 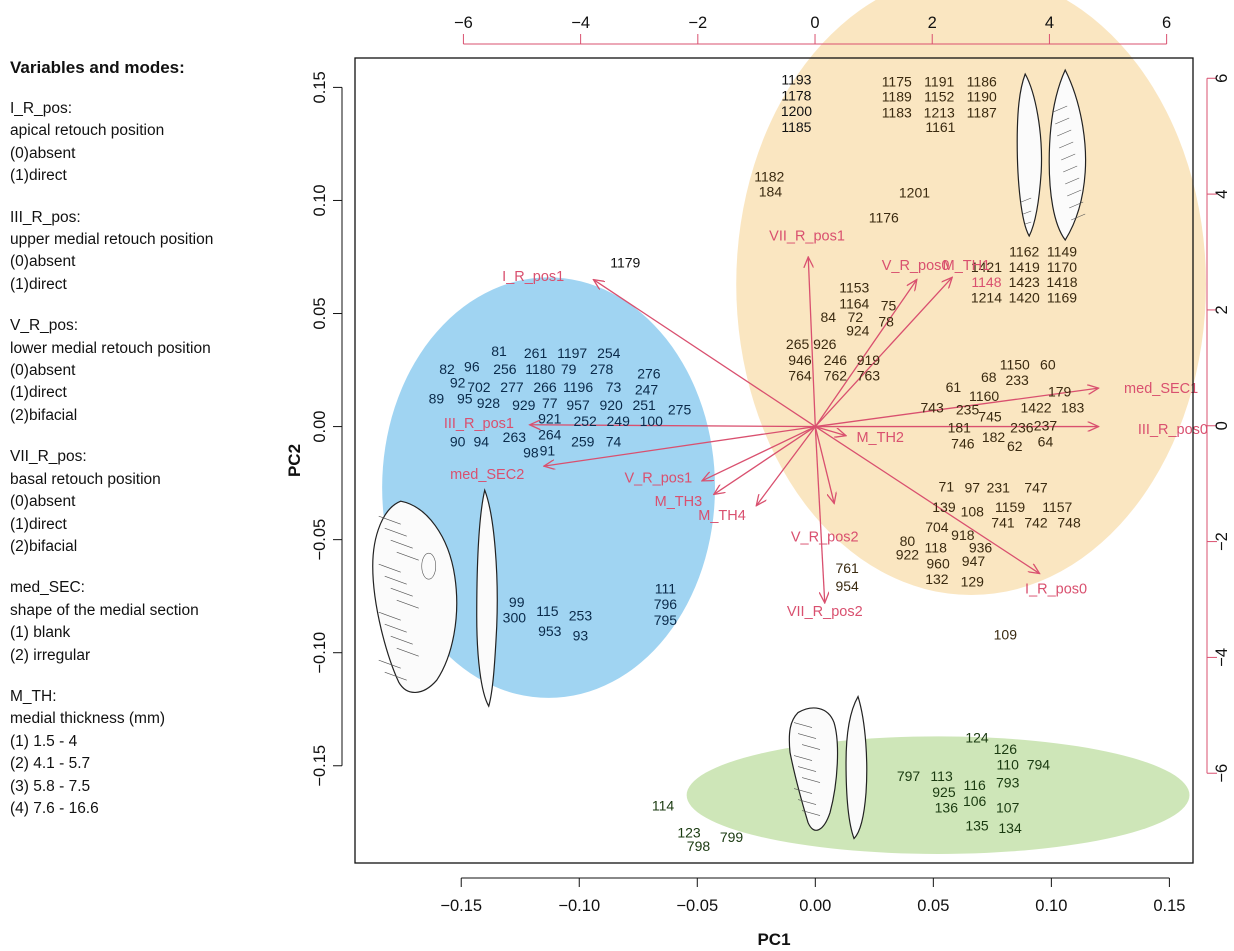 I want to click on point-label: 1152, so click(x=939, y=96).